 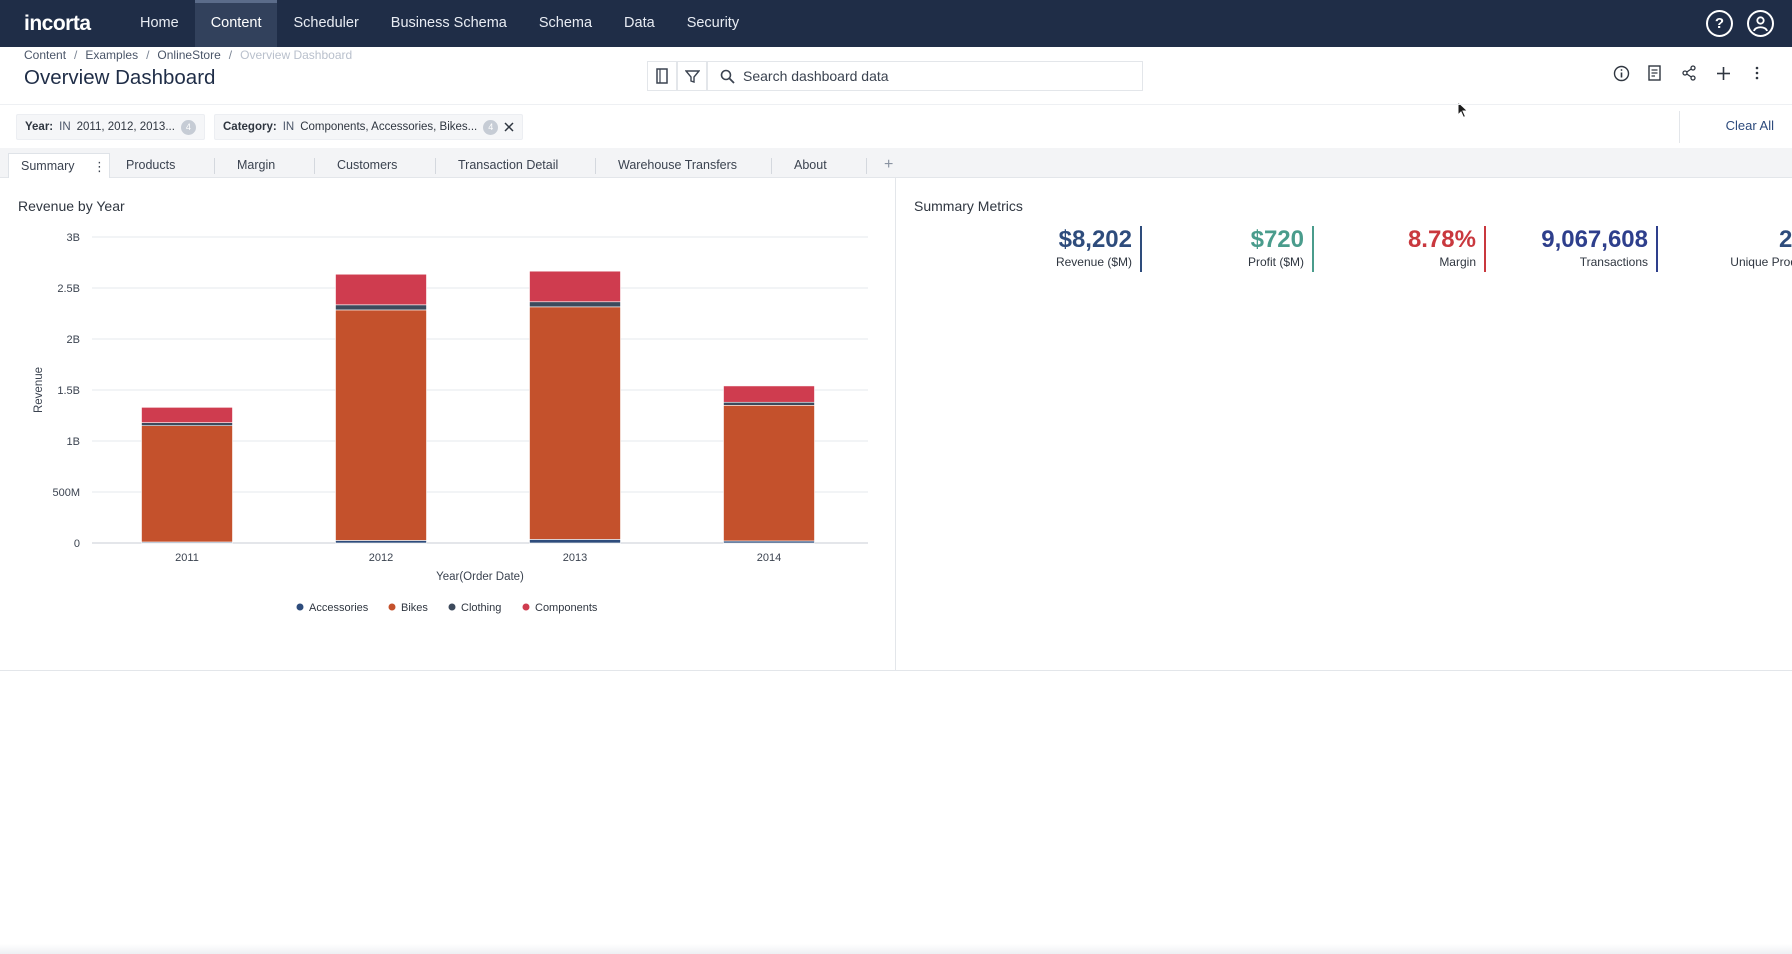 I want to click on plus-icon, so click(x=1723, y=73).